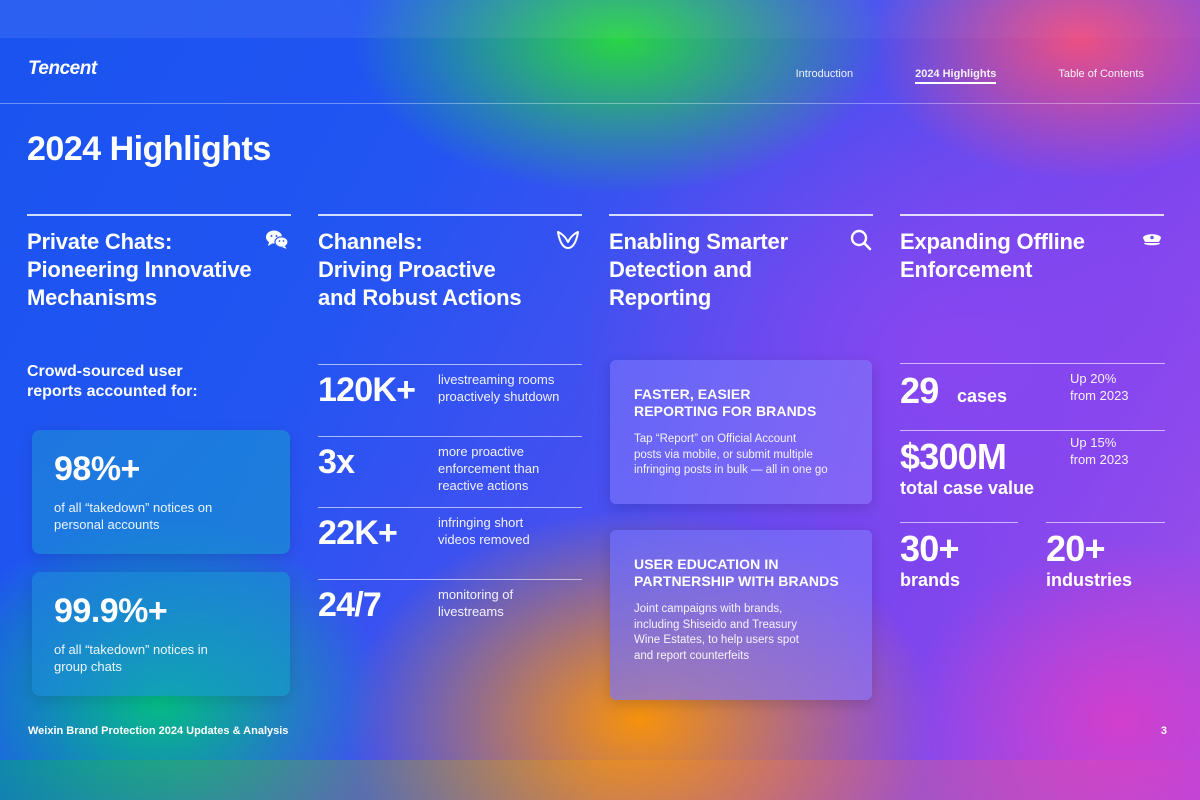  I want to click on metric-short-videos-removed: 22K+ infringing short videos removed, so click(450, 543).